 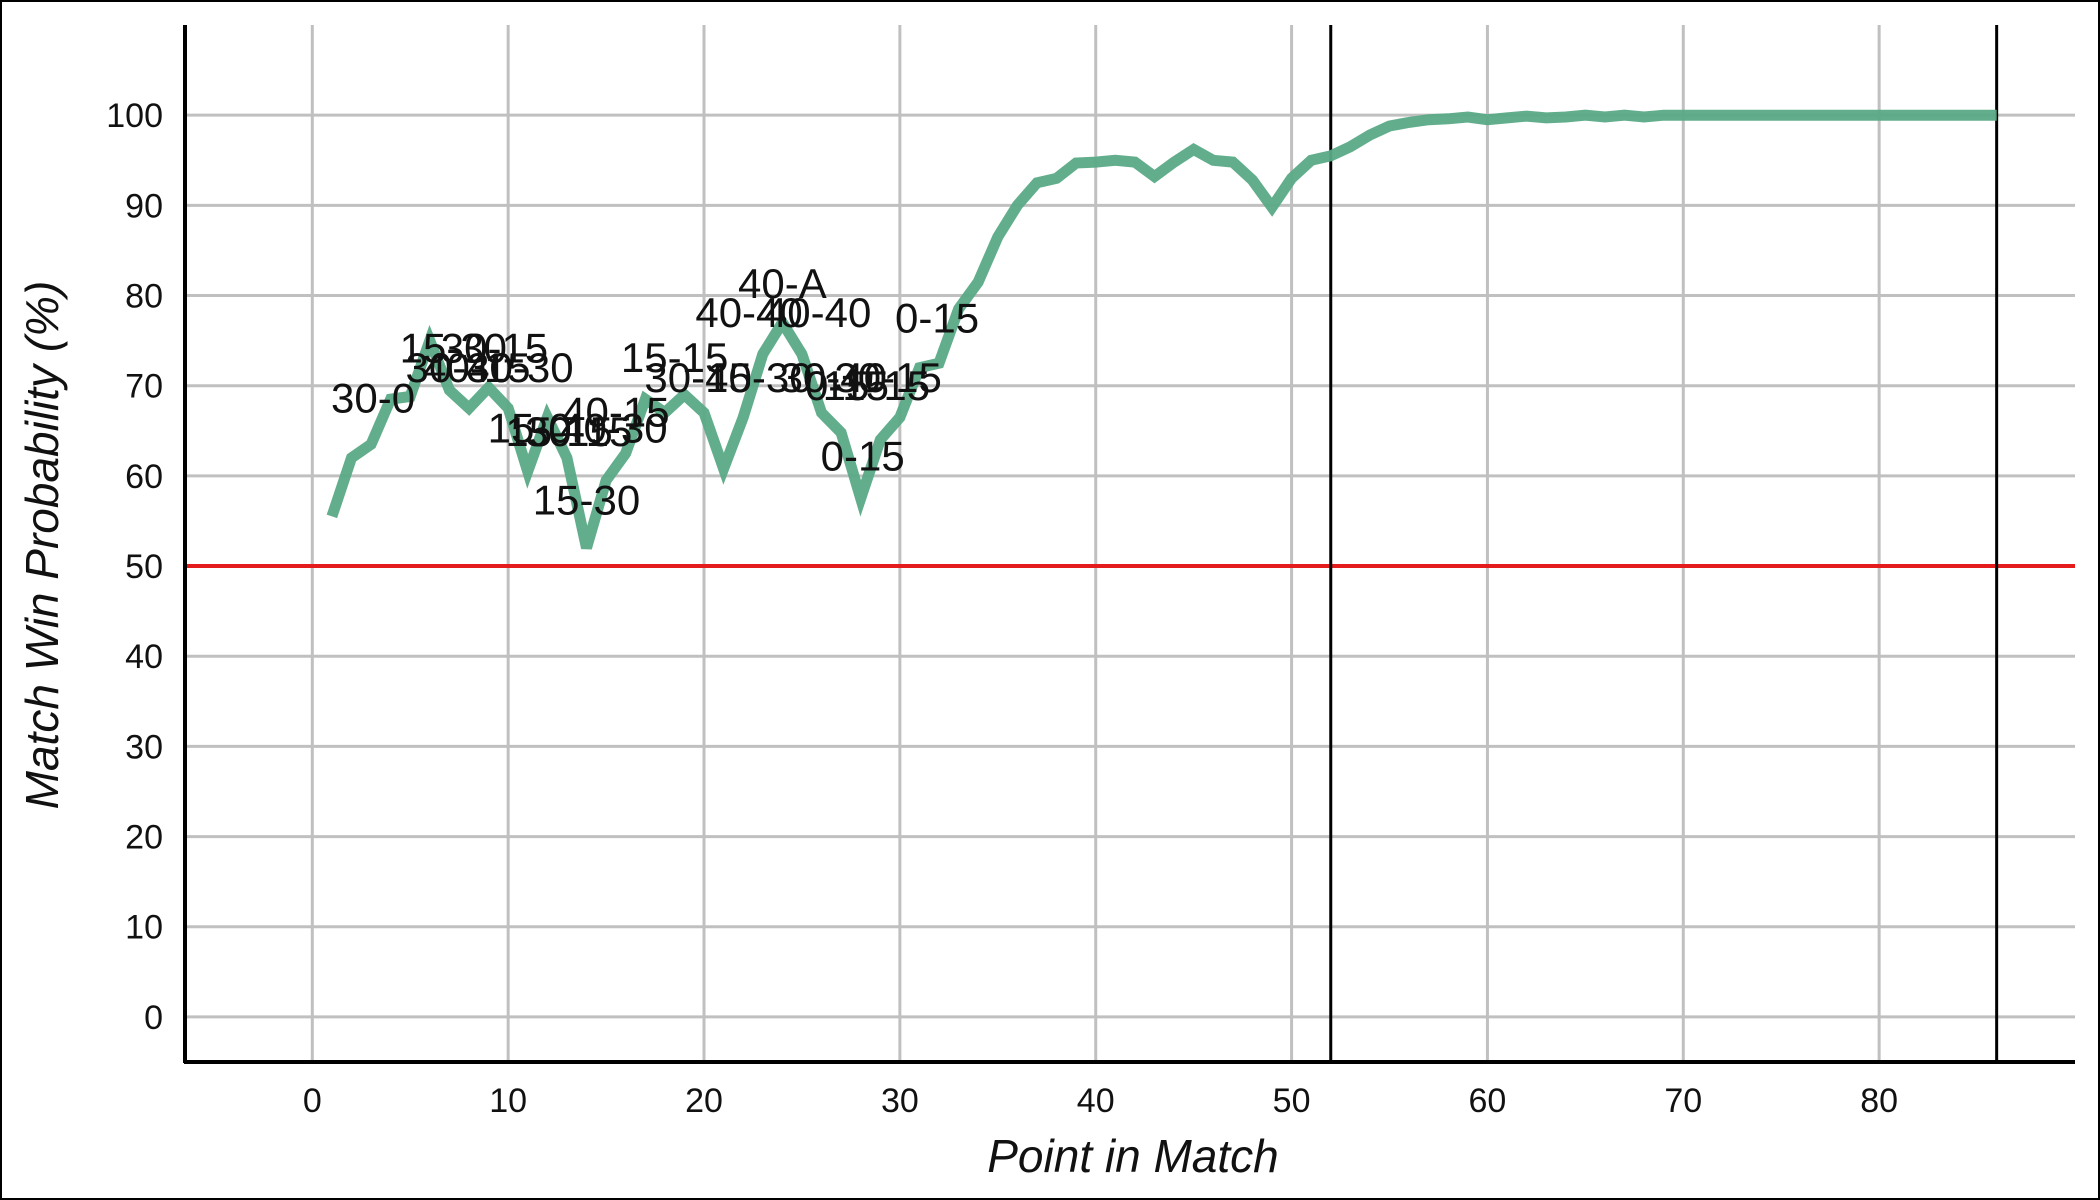 What do you see at coordinates (1879, 1101) in the screenshot?
I see `x-tick-label: 80` at bounding box center [1879, 1101].